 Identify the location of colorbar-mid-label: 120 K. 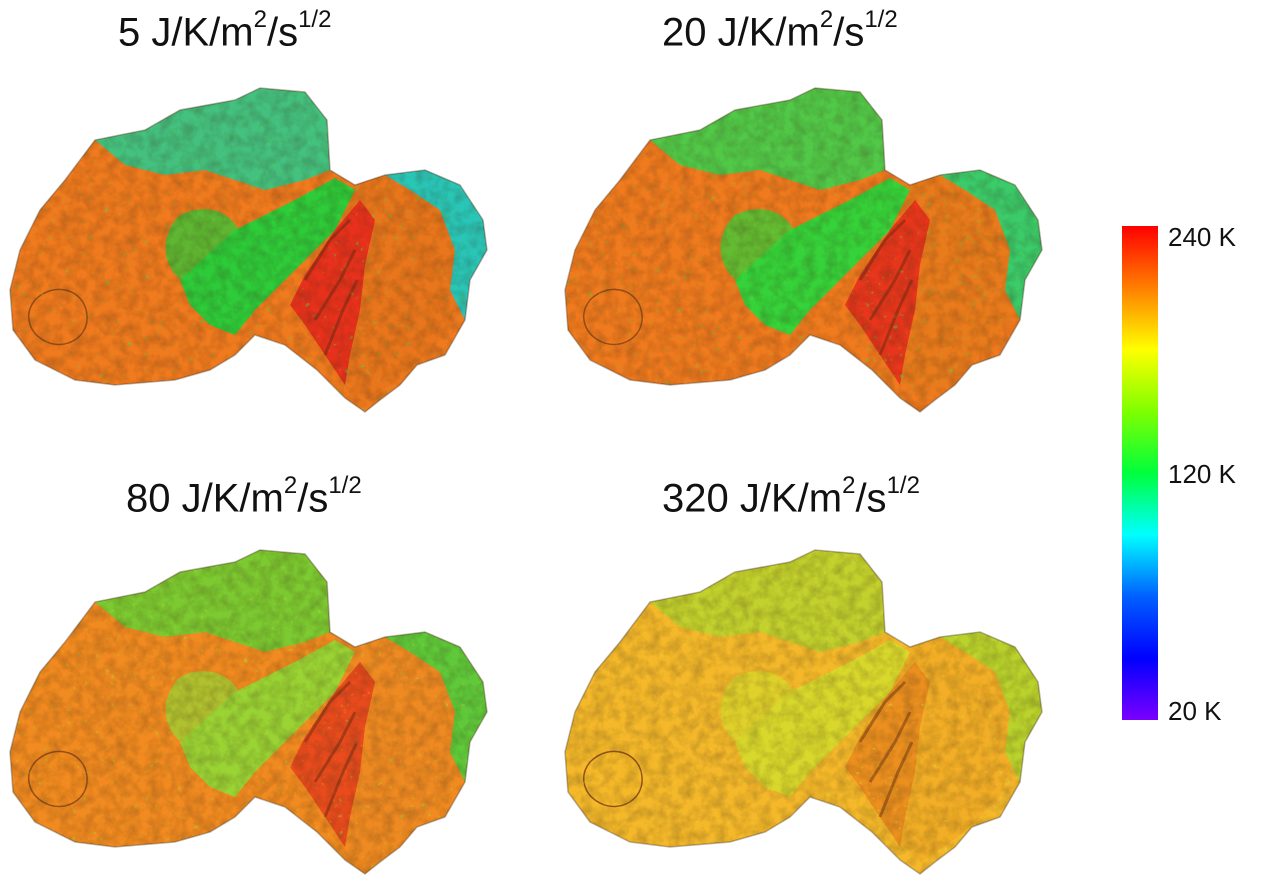
(1202, 474).